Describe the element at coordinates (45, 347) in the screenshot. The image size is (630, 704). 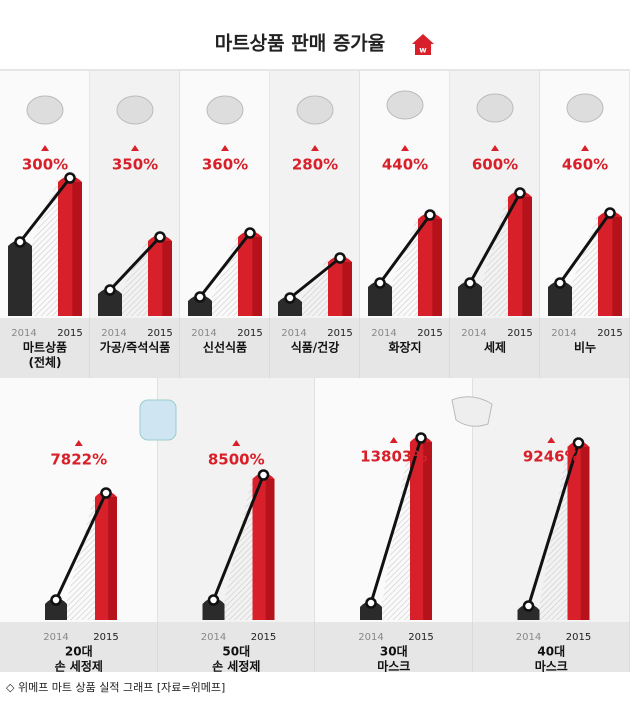
I see `panel-name: 마트상품` at that location.